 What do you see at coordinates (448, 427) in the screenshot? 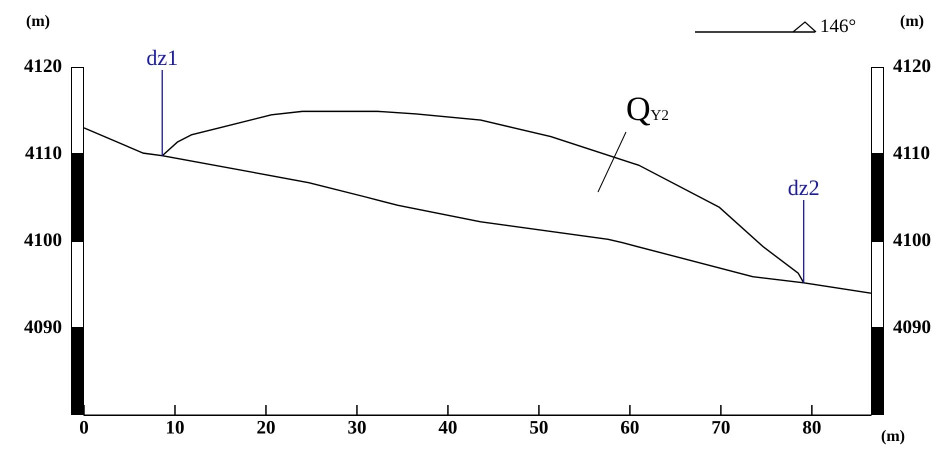
I see `x-tick-label: 40` at bounding box center [448, 427].